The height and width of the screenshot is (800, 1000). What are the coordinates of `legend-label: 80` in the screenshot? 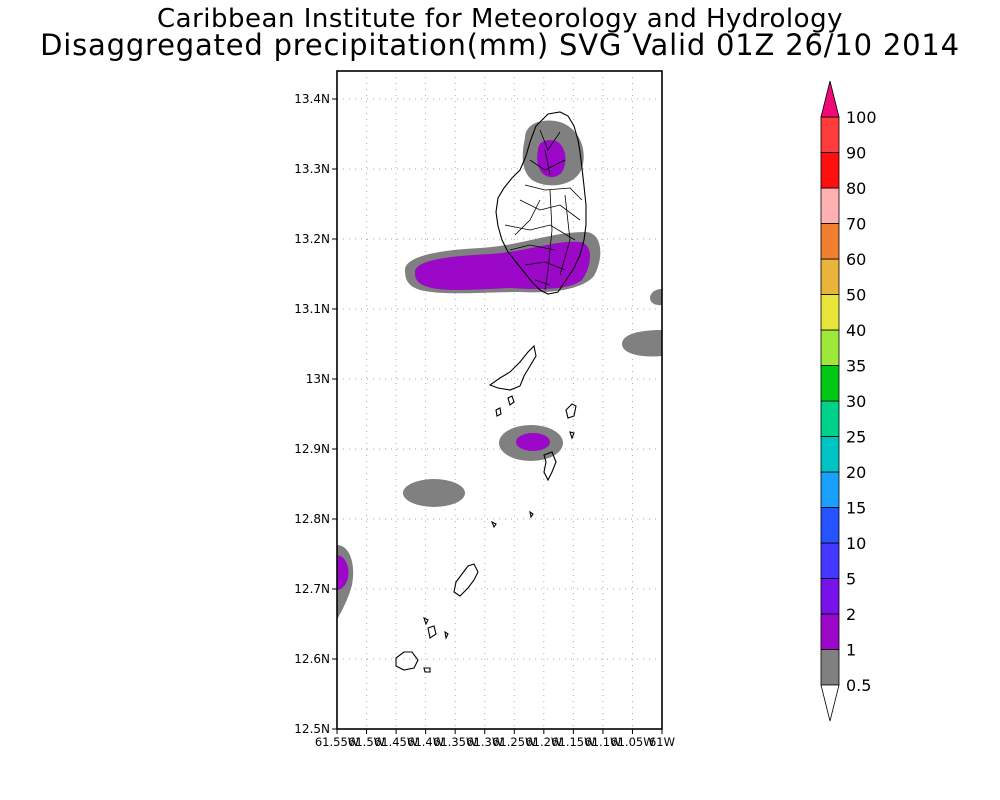 It's located at (856, 188).